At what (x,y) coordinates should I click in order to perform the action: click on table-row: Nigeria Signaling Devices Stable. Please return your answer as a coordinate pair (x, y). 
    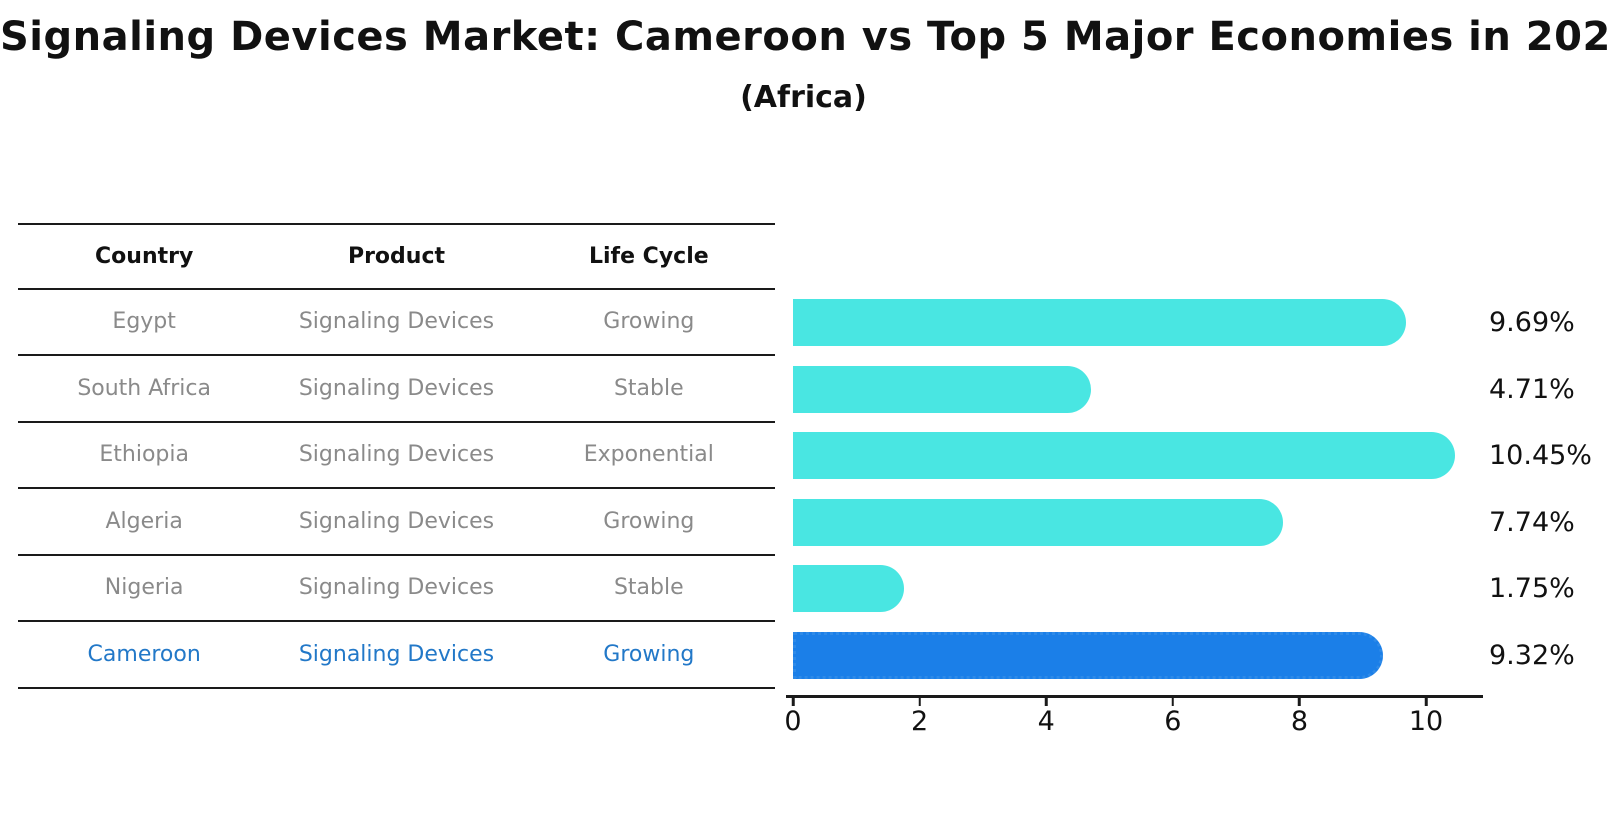
    Looking at the image, I should click on (396, 589).